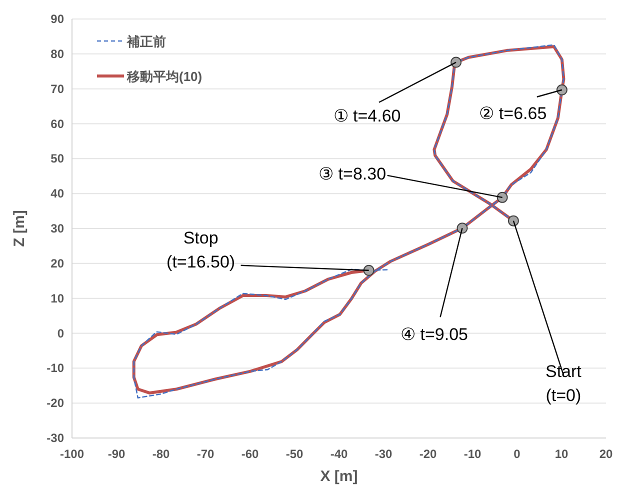 This screenshot has width=618, height=487. I want to click on y-tick-label: -20, so click(55, 403).